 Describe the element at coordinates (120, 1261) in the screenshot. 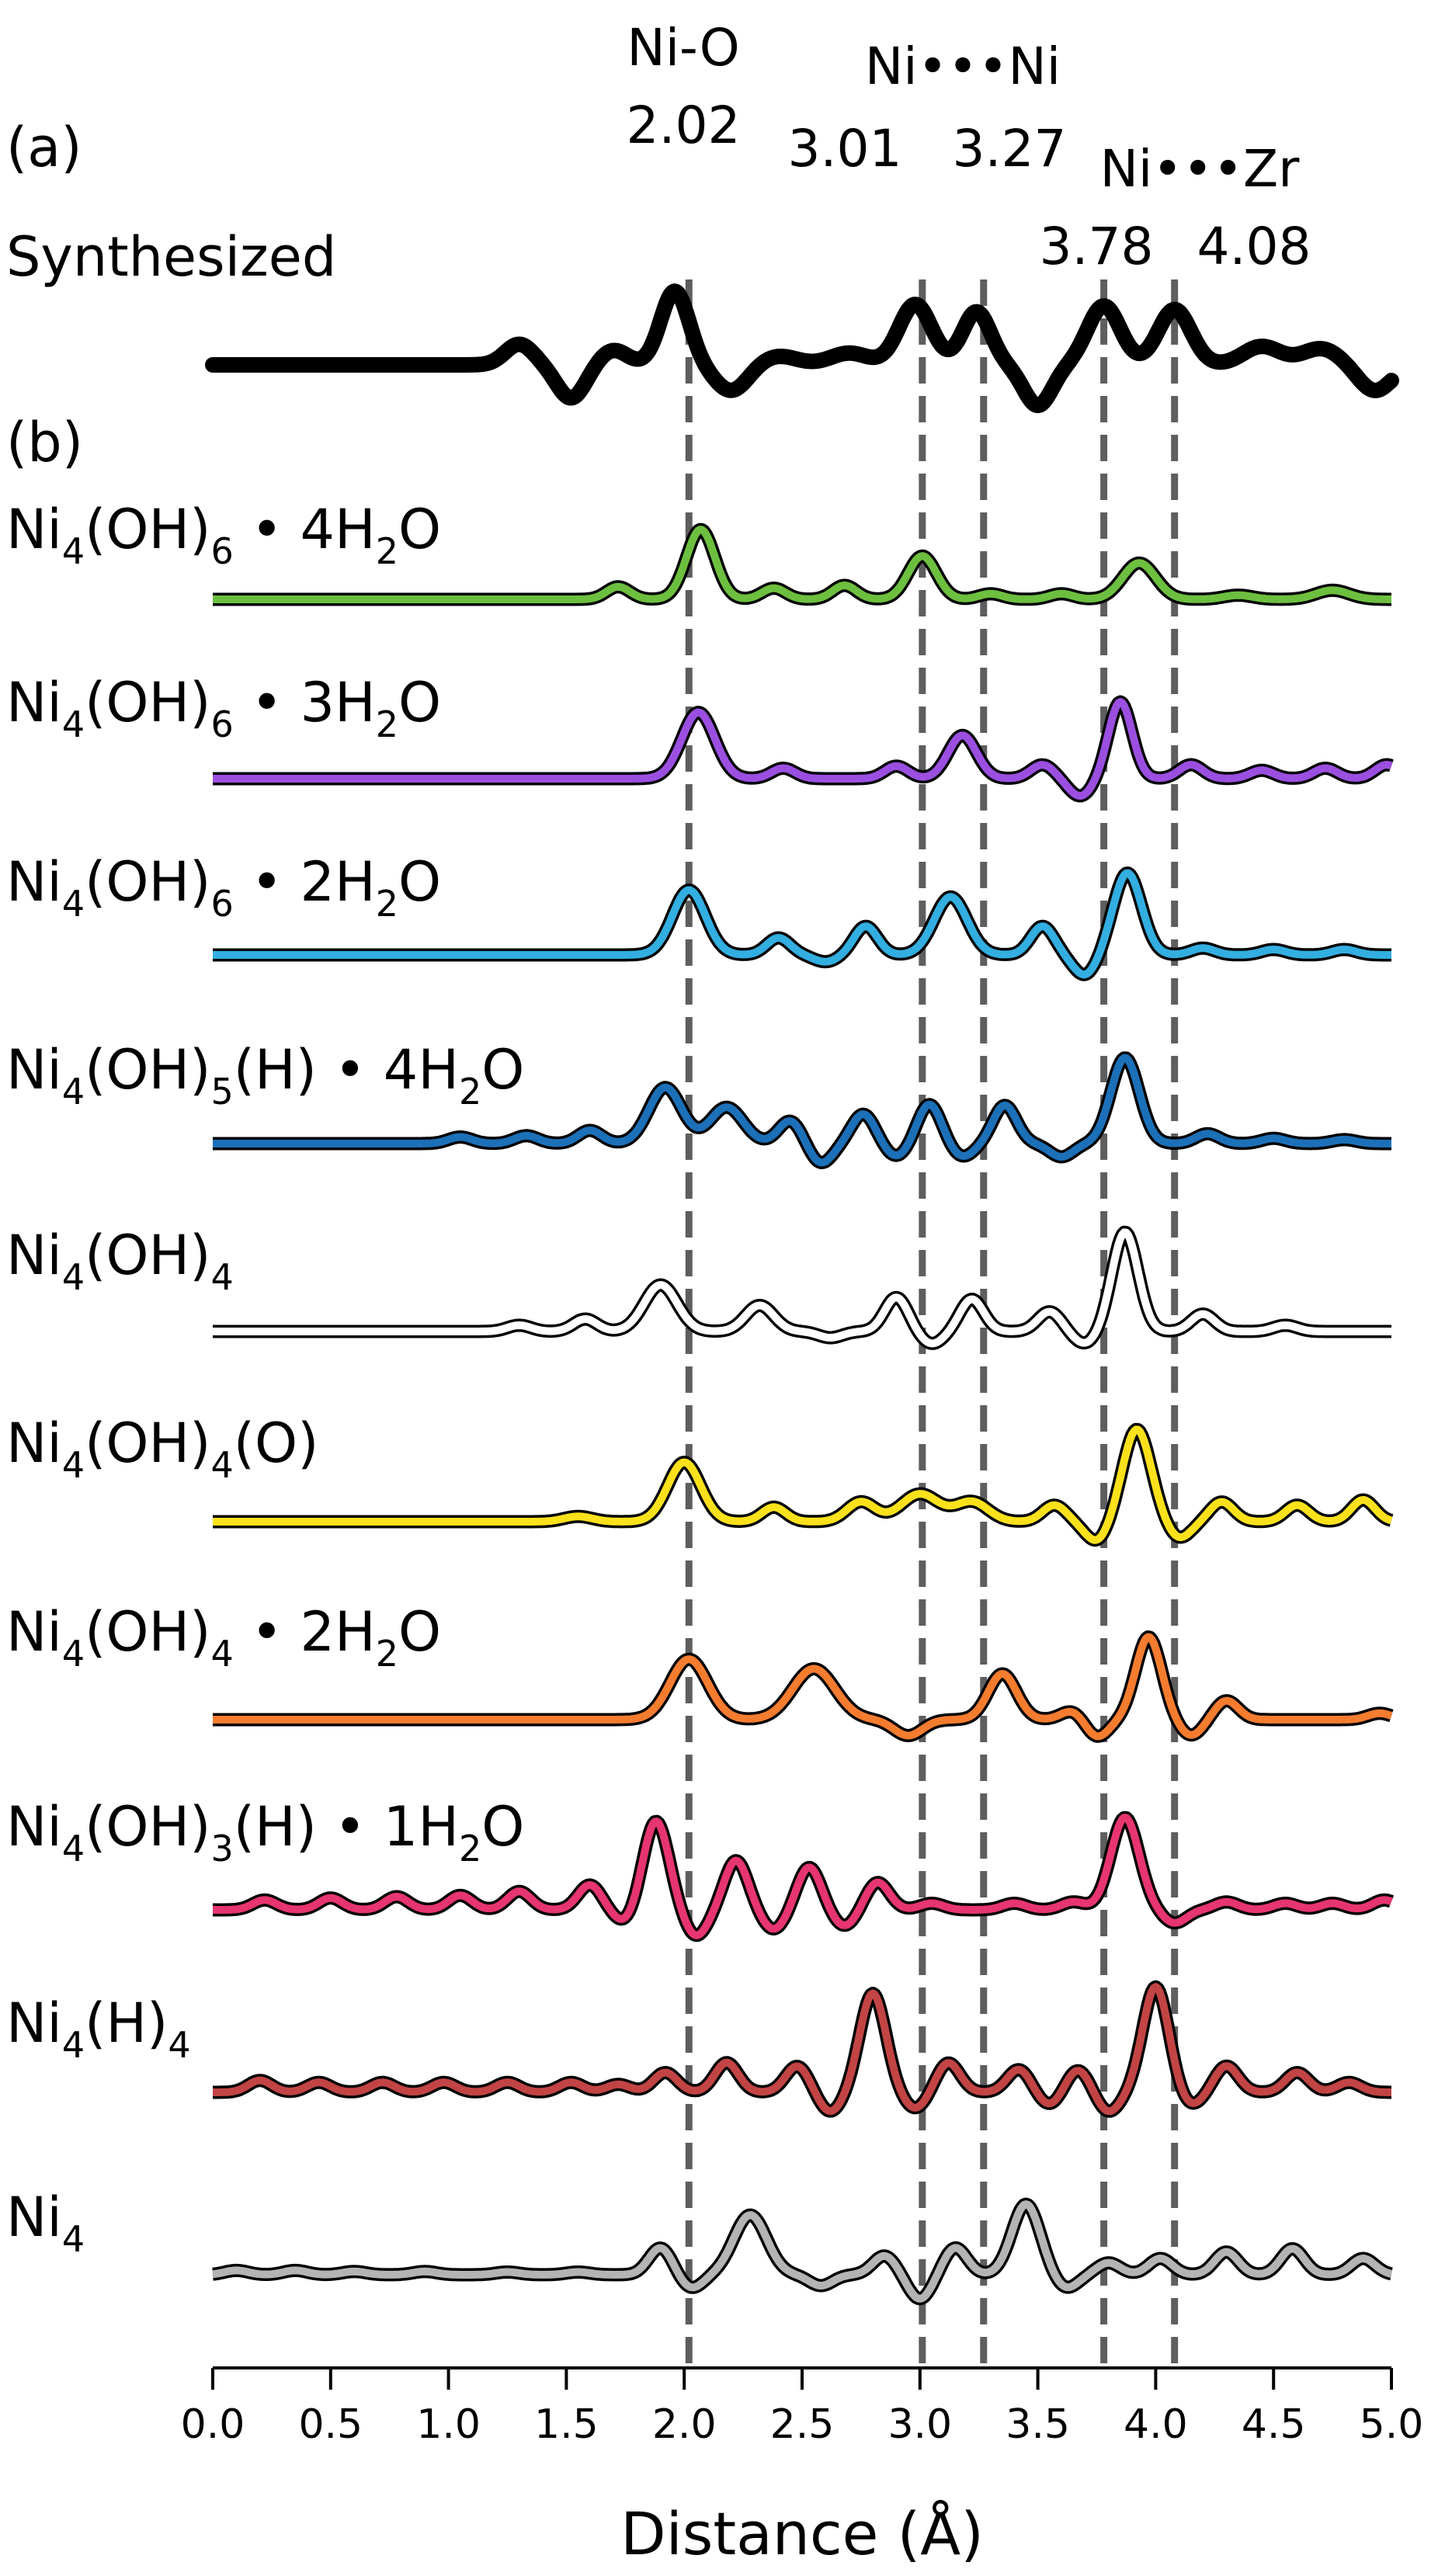

I see `series-label-s5: Ni4(OH)4` at that location.